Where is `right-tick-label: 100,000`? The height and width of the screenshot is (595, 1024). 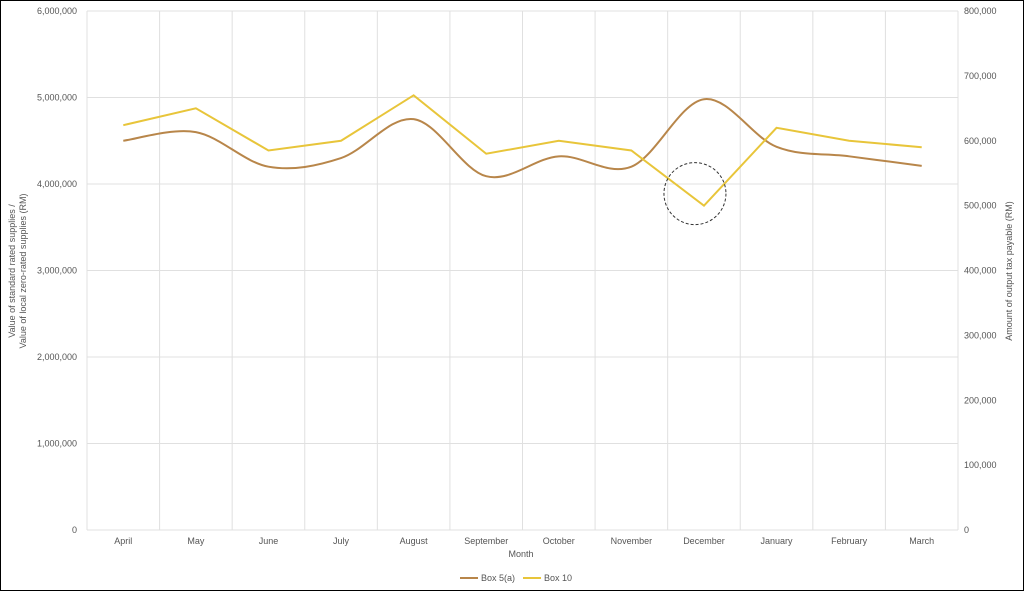 right-tick-label: 100,000 is located at coordinates (980, 465).